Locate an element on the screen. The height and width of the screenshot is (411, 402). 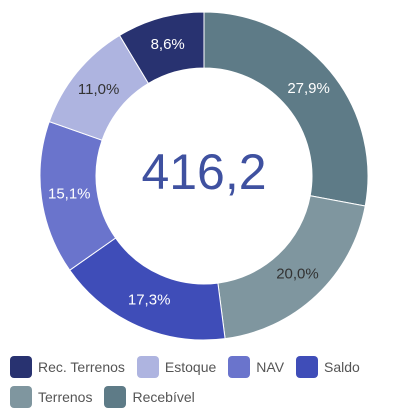
legend-item: NAV is located at coordinates (256, 367).